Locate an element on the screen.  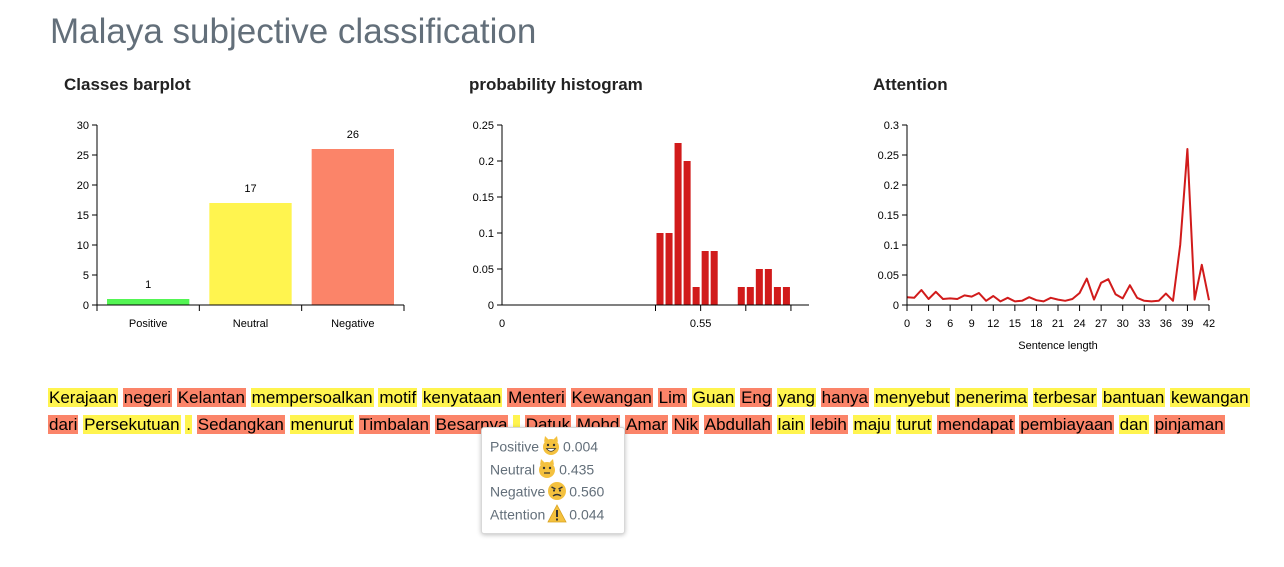
grinning-cat-icon is located at coordinates (551, 446).